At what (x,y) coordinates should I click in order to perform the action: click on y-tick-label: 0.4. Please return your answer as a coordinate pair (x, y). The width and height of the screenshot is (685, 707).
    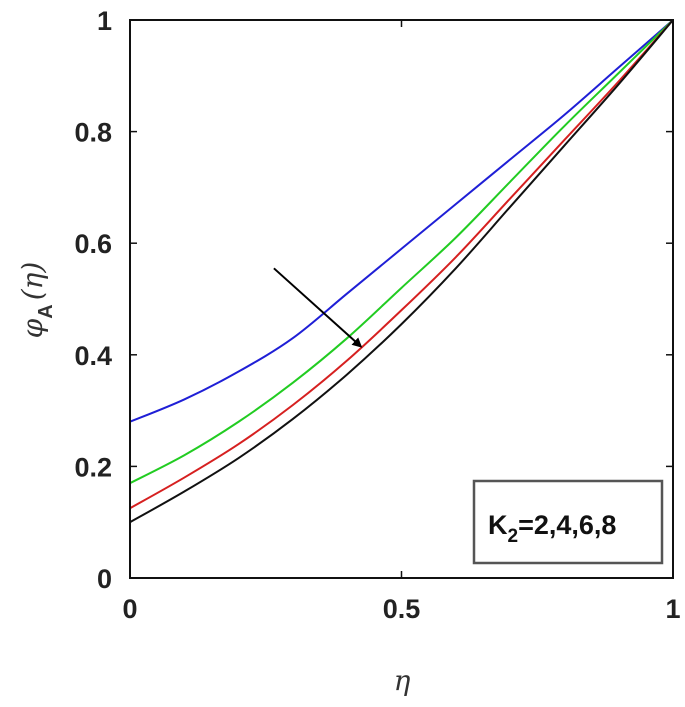
    Looking at the image, I should click on (93, 356).